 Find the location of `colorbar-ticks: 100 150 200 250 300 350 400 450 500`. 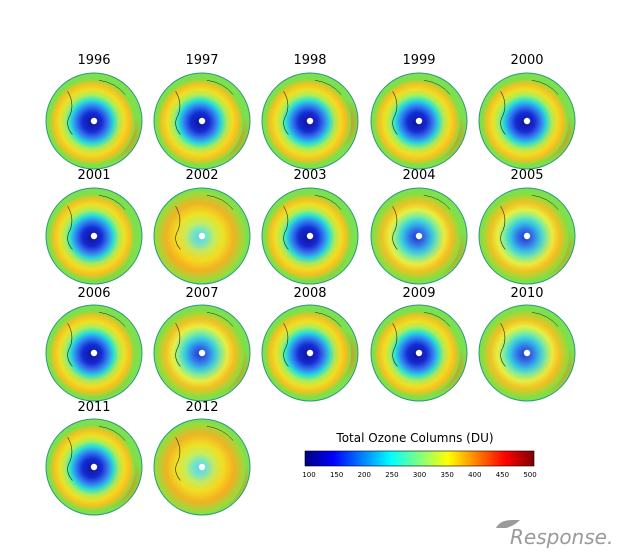

colorbar-ticks: 100 150 200 250 300 350 400 450 500 is located at coordinates (419, 475).